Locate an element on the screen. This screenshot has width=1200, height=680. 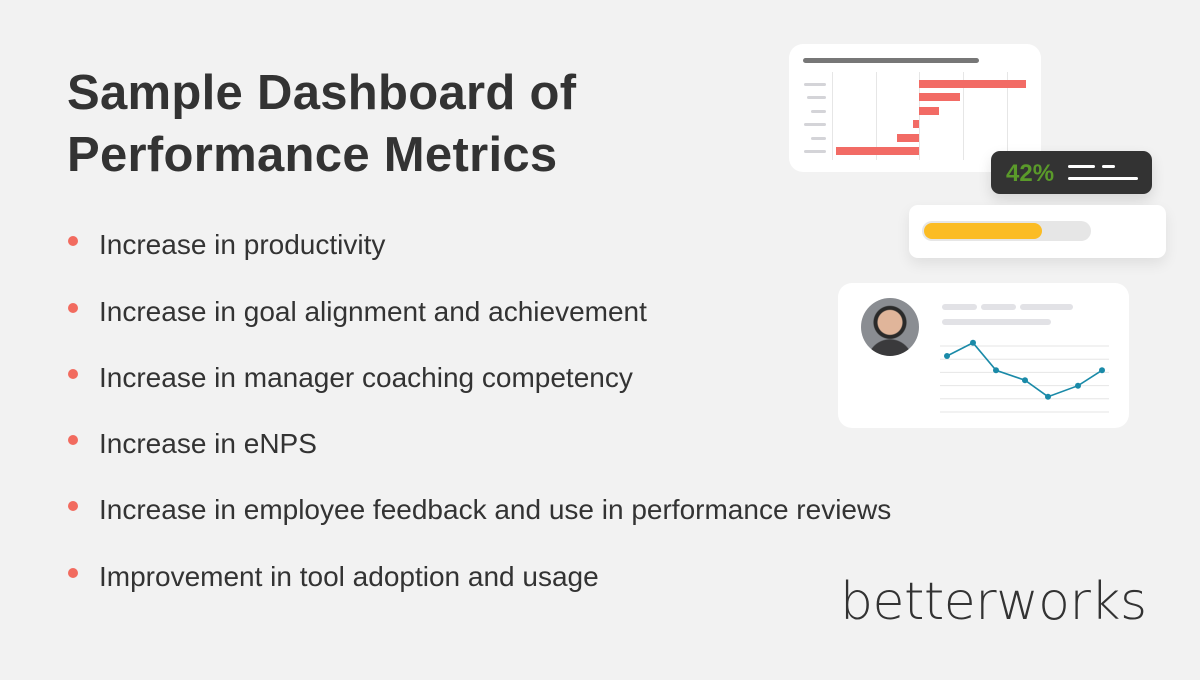
card-title-placeholder is located at coordinates (891, 60).